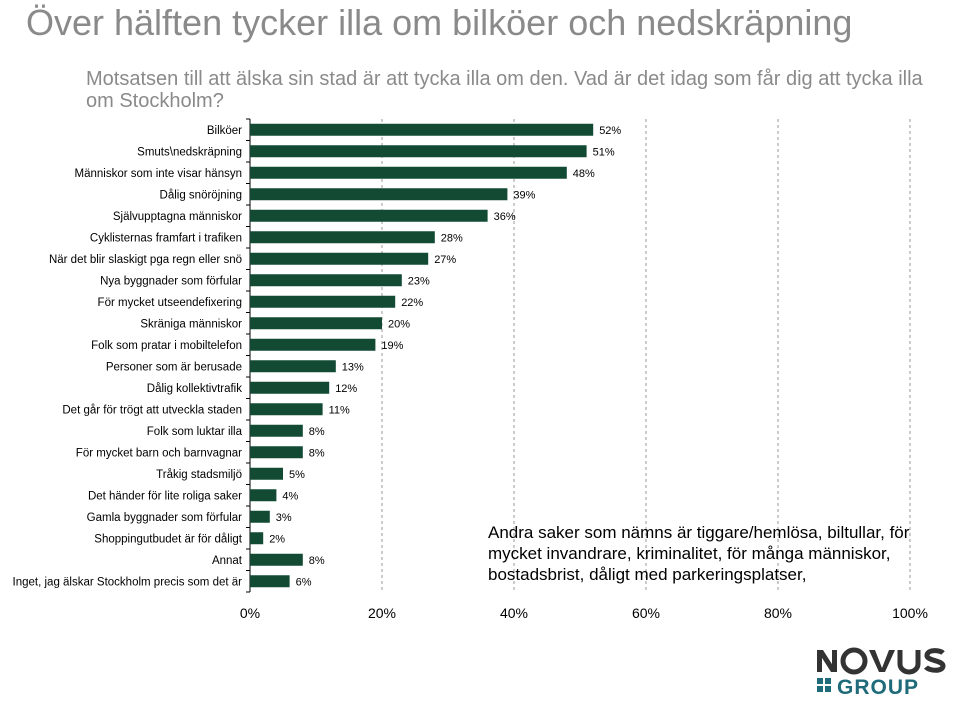 The image size is (960, 701). What do you see at coordinates (412, 303) in the screenshot?
I see `data-label: 22%` at bounding box center [412, 303].